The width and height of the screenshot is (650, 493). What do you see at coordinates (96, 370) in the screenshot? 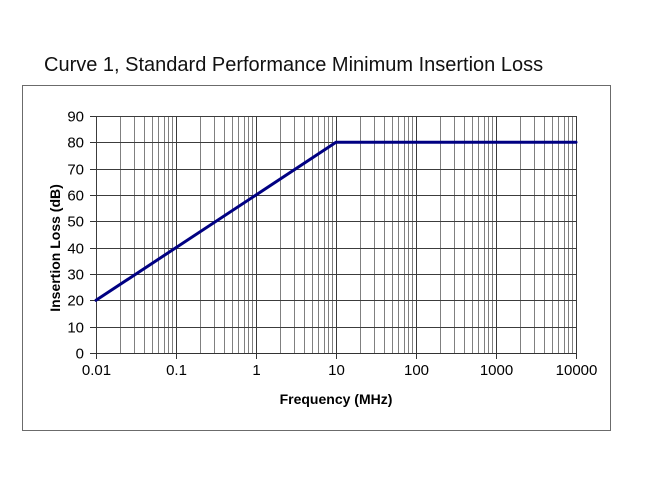
I see `x-tick-label: 0.01` at bounding box center [96, 370].